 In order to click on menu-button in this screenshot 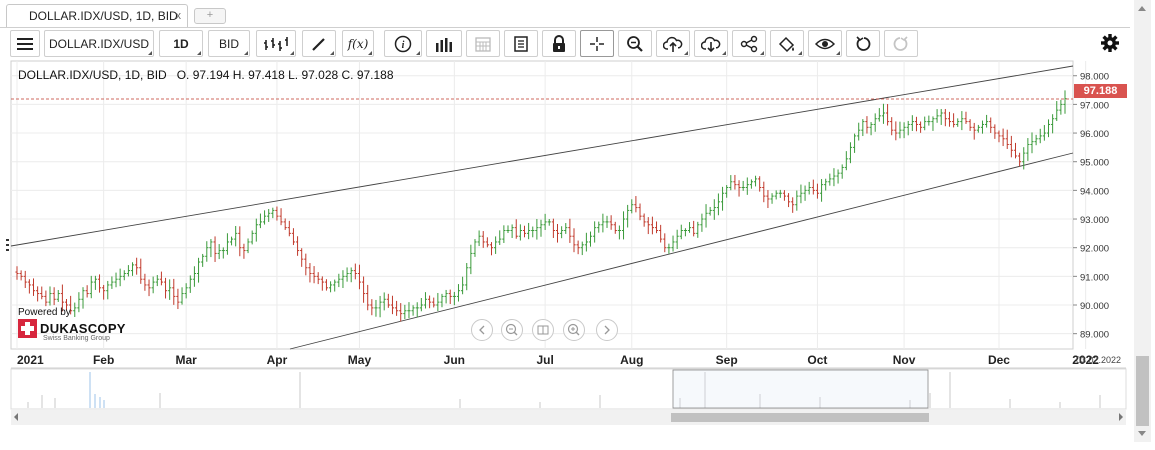, I will do `click(25, 43)`.